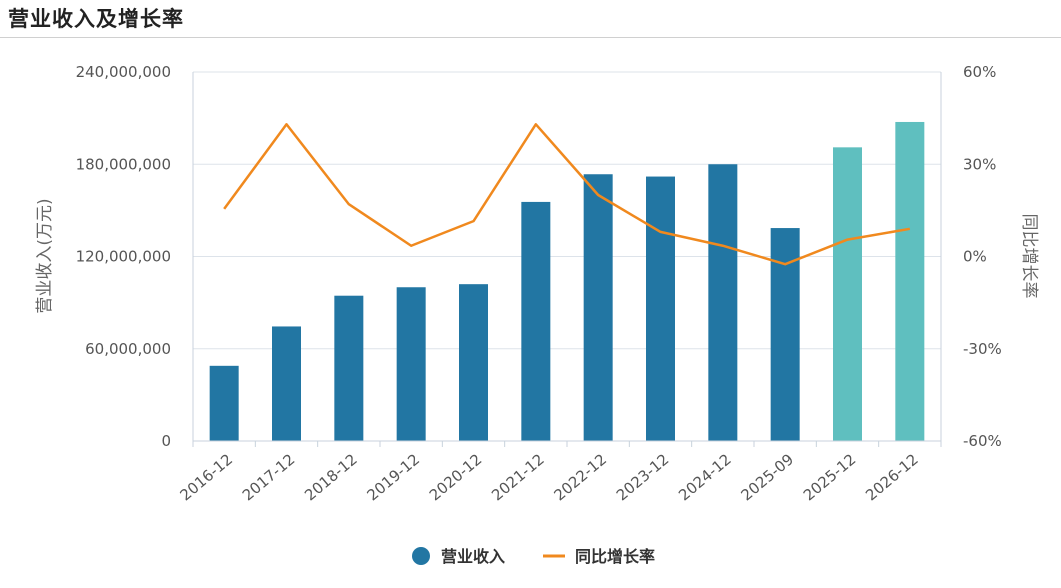  What do you see at coordinates (269, 477) in the screenshot?
I see `x-tick-label: 2017-12` at bounding box center [269, 477].